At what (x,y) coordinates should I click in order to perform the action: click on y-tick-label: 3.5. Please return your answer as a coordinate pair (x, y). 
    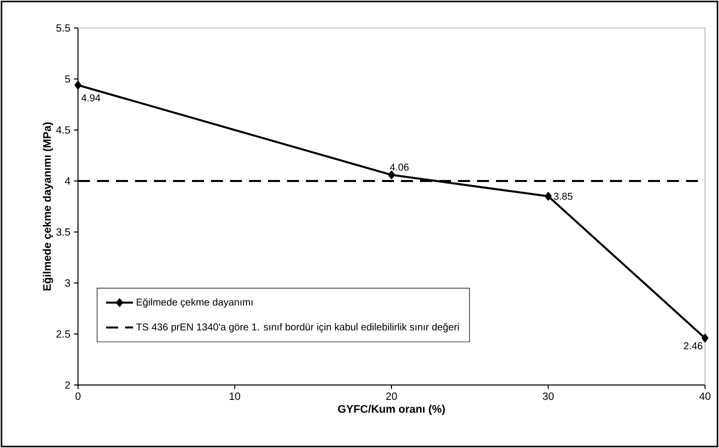
    Looking at the image, I should click on (63, 232).